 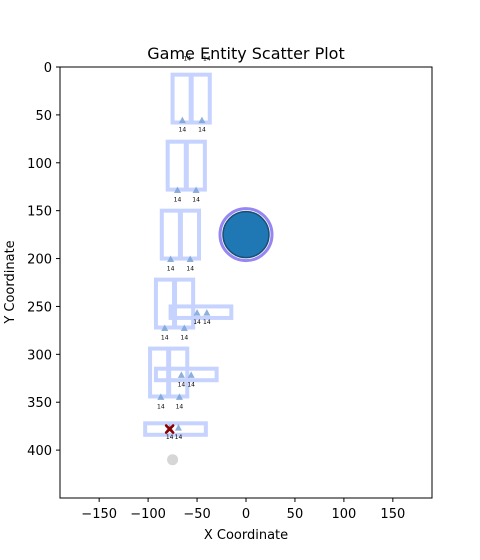 What do you see at coordinates (39, 307) in the screenshot?
I see `y-tick-label: 250` at bounding box center [39, 307].